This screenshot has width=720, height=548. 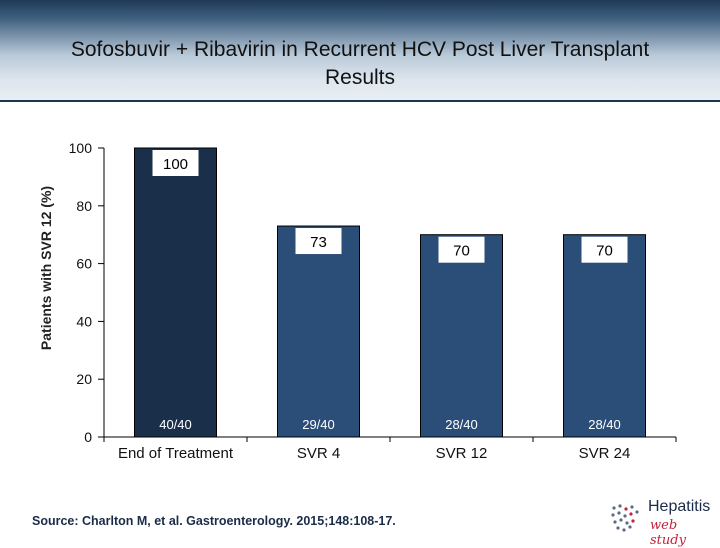 I want to click on bar-count-label-1: 29/40, so click(x=318, y=424).